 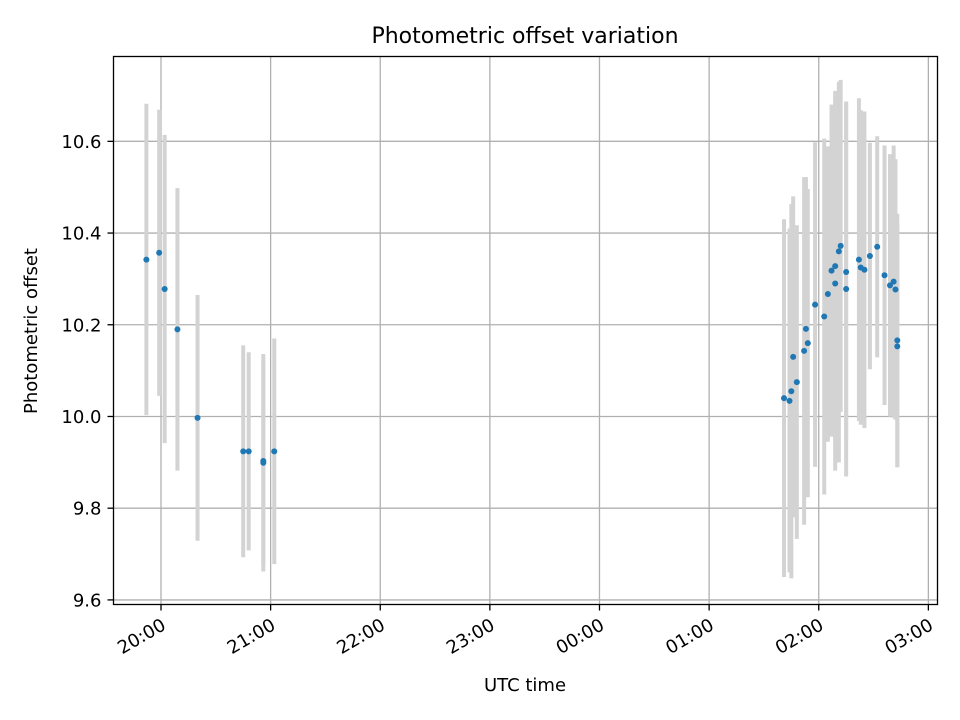 What do you see at coordinates (87, 371) in the screenshot?
I see `y-axis: 9.6 9.8 10.0 10.2 10.4 10.6` at bounding box center [87, 371].